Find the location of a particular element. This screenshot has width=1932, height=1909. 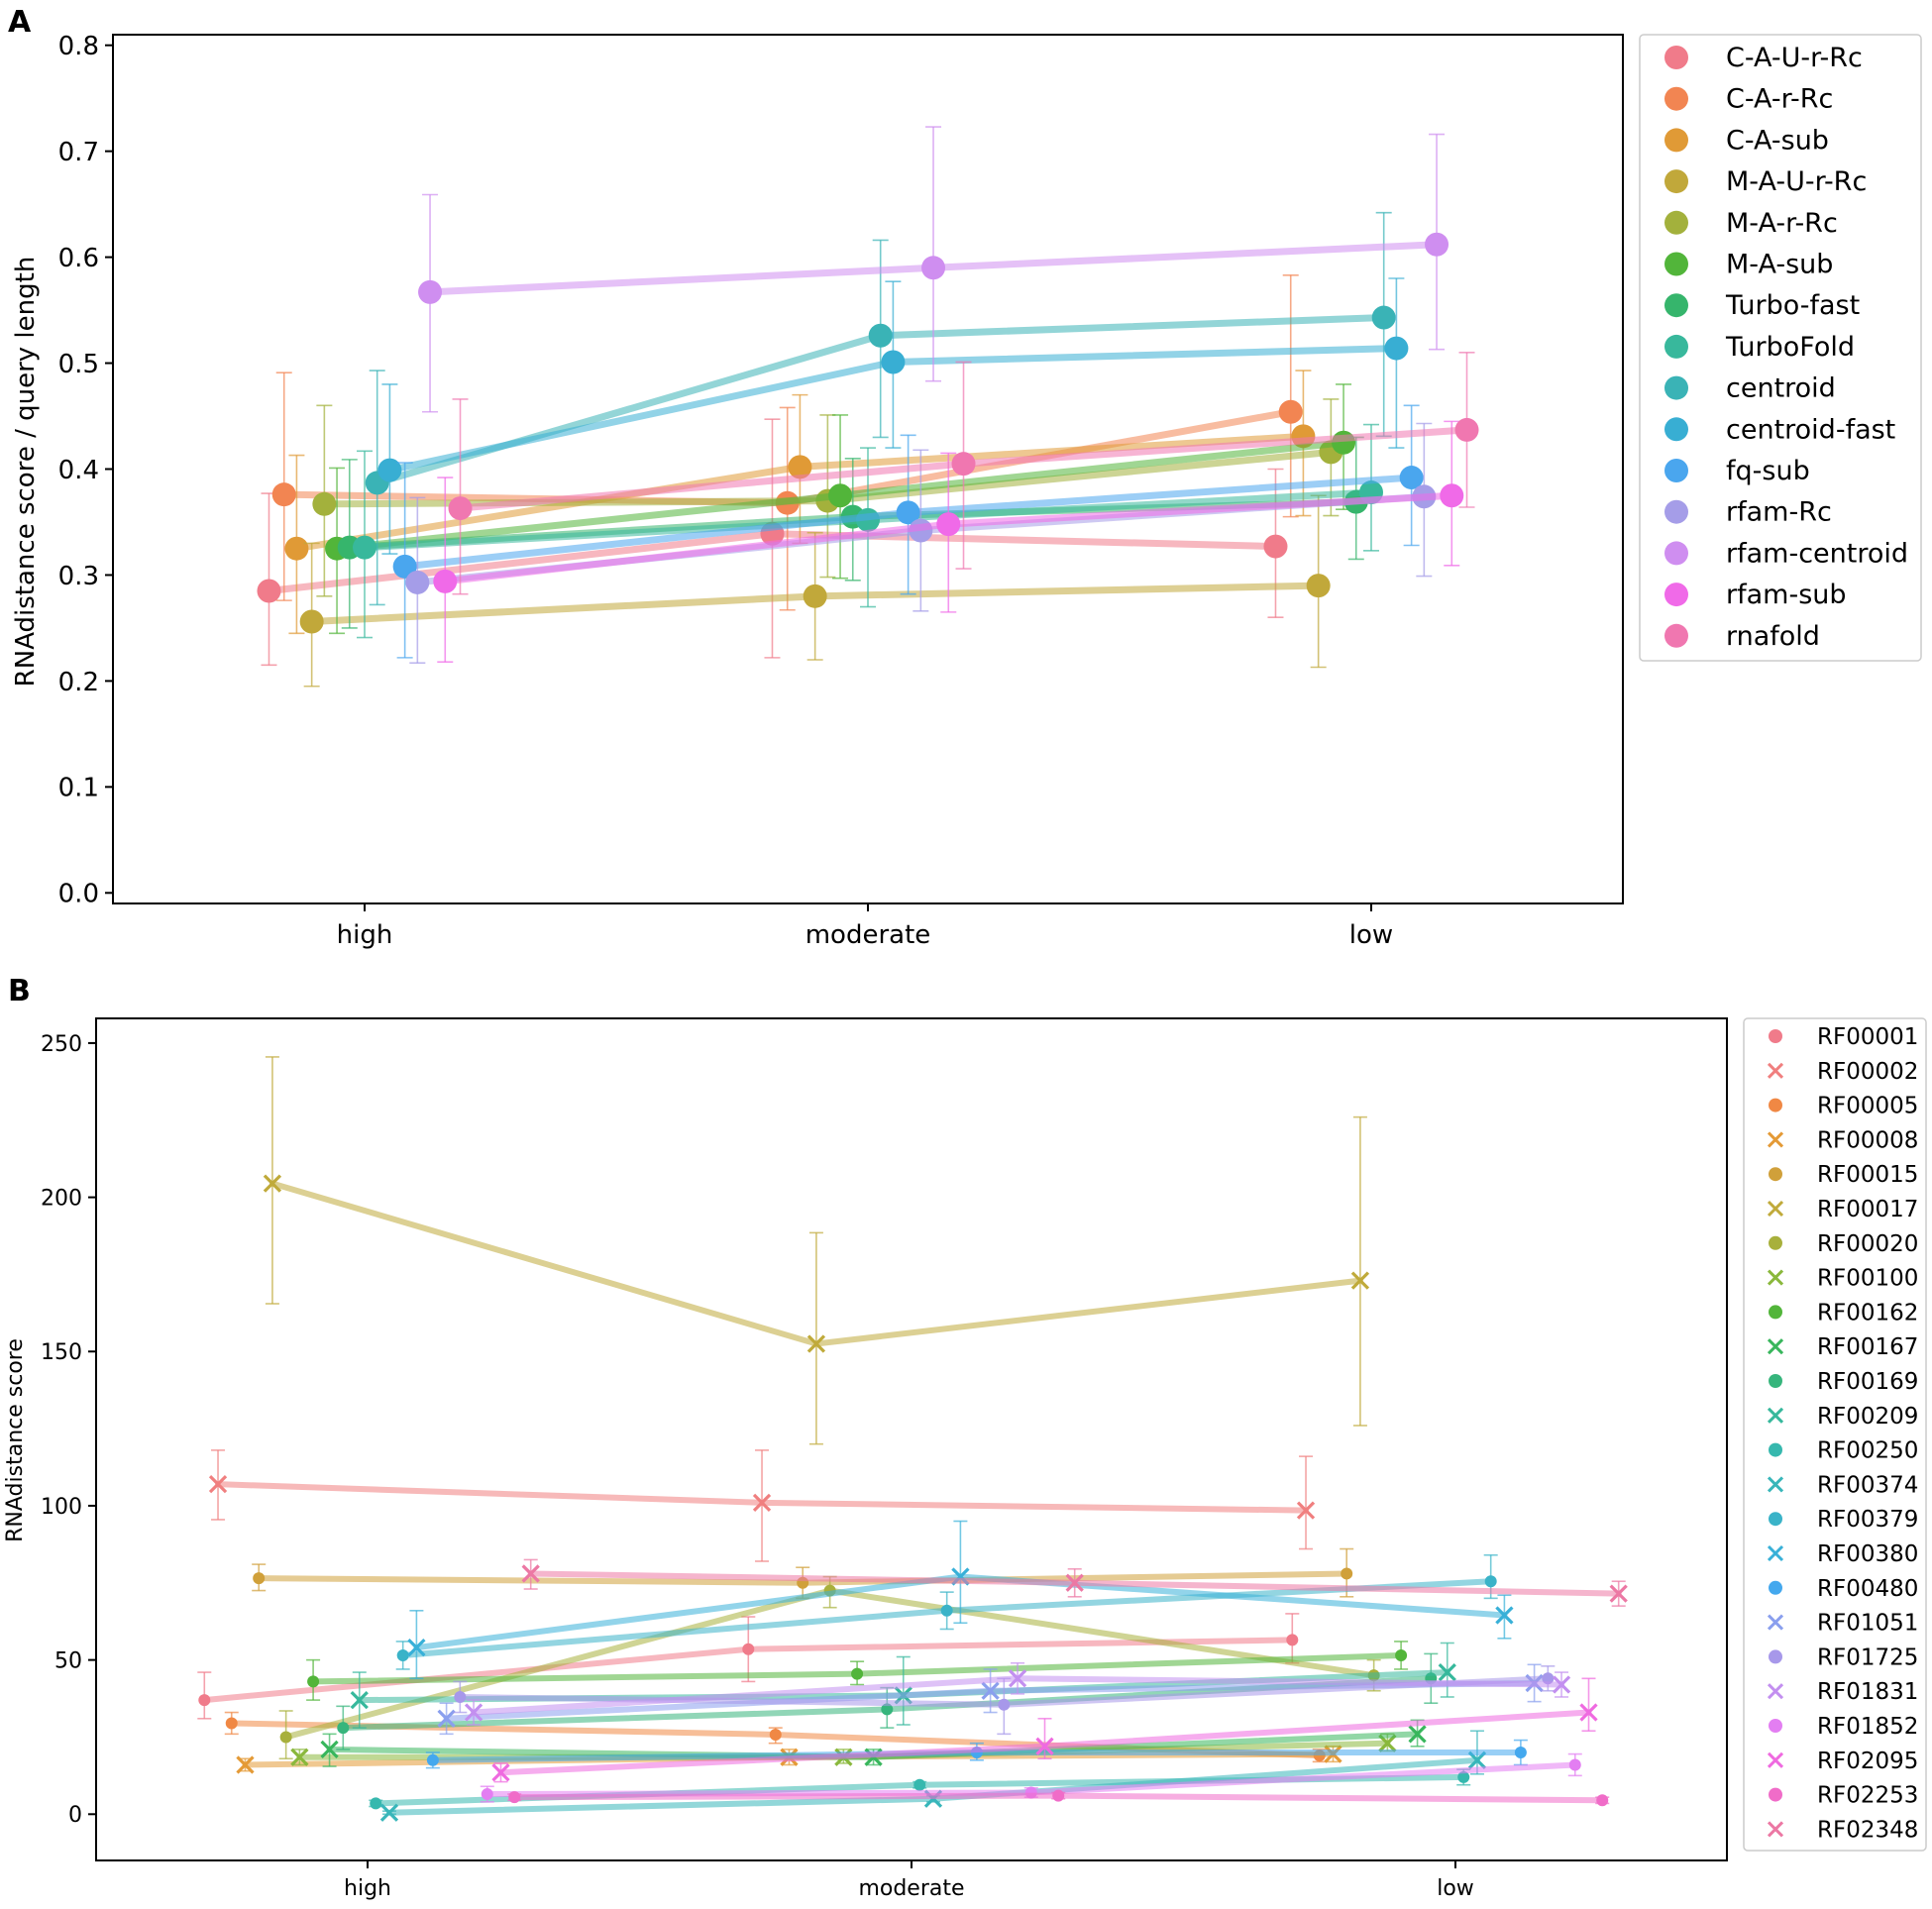

legend-label: C-A-U-r-Rc is located at coordinates (1795, 58).